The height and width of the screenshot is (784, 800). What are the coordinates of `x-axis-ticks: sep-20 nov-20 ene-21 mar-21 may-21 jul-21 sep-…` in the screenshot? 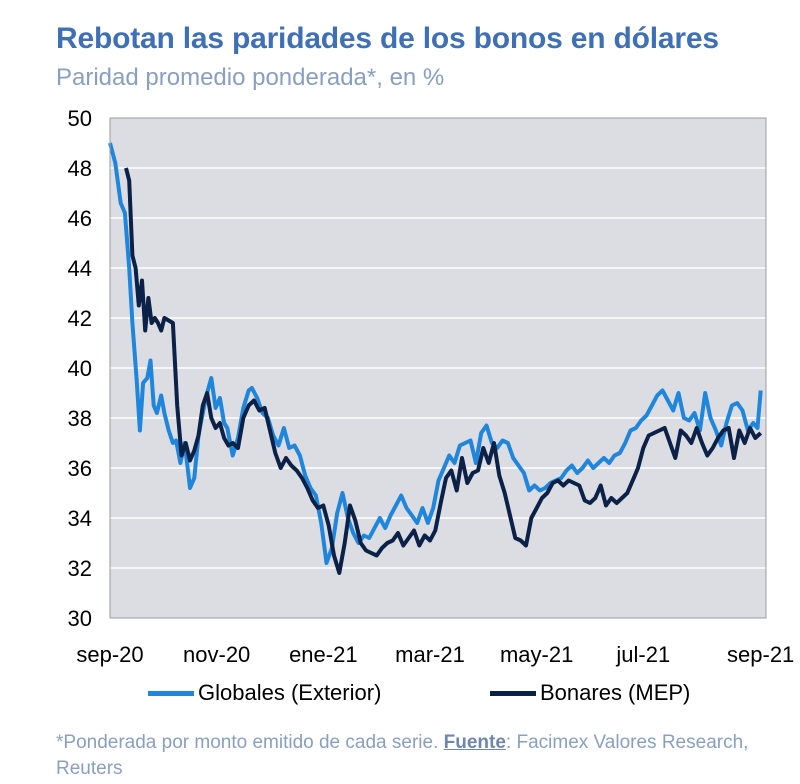 It's located at (435, 654).